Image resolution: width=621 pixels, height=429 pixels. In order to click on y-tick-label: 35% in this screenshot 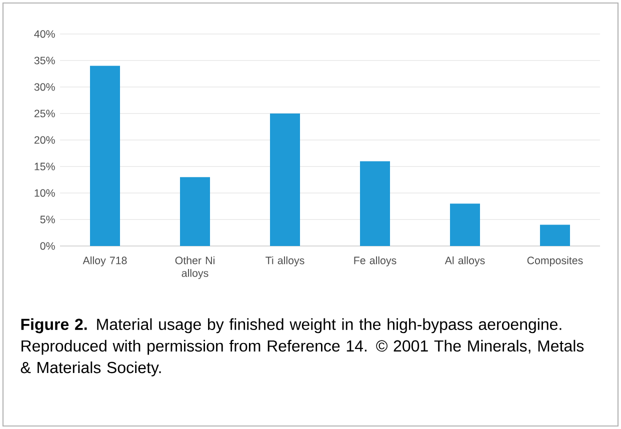, I will do `click(44, 60)`.